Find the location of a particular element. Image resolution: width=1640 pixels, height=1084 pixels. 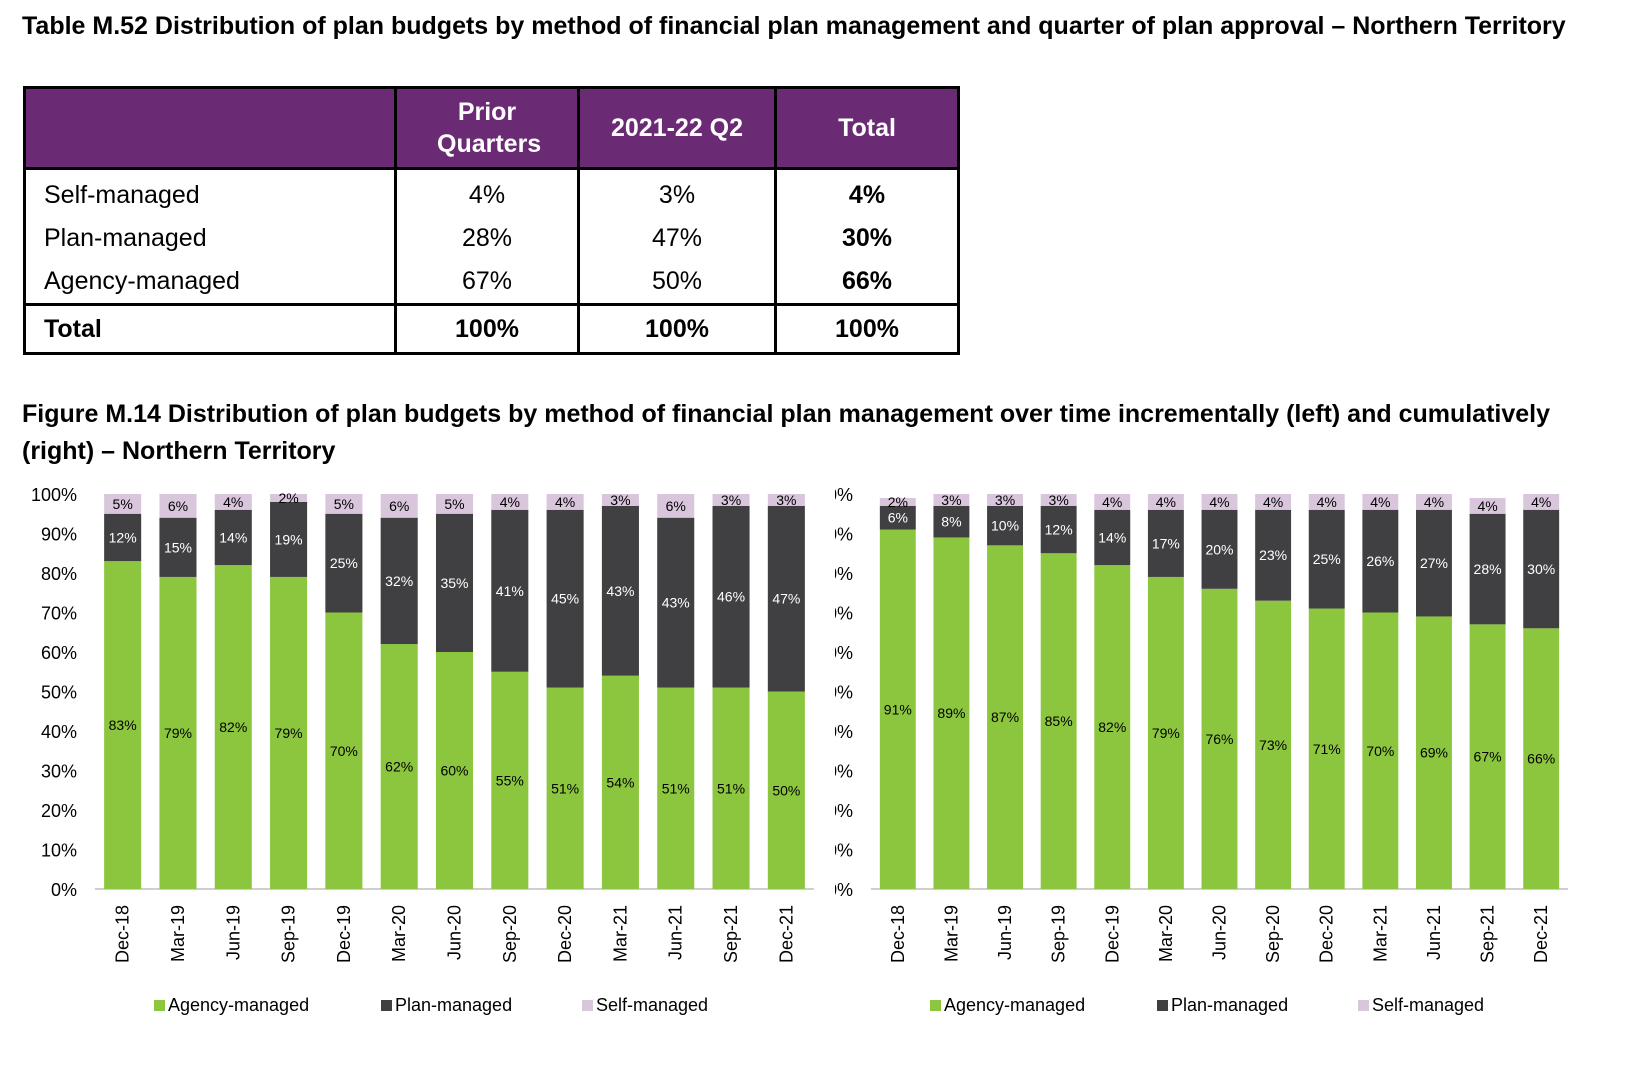

y-tick-label: 0% is located at coordinates (844, 890).